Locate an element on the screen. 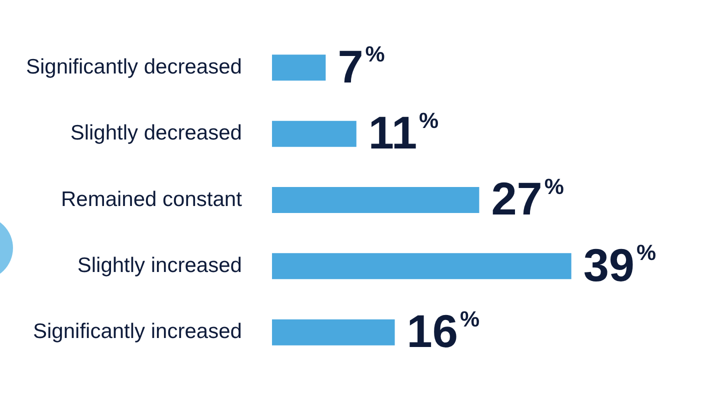  y-tick-label: Remained constant is located at coordinates (151, 199).